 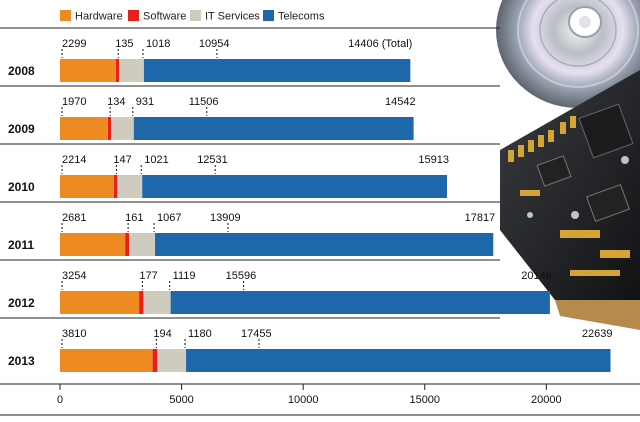 I want to click on value-label: 2681, so click(x=74, y=218).